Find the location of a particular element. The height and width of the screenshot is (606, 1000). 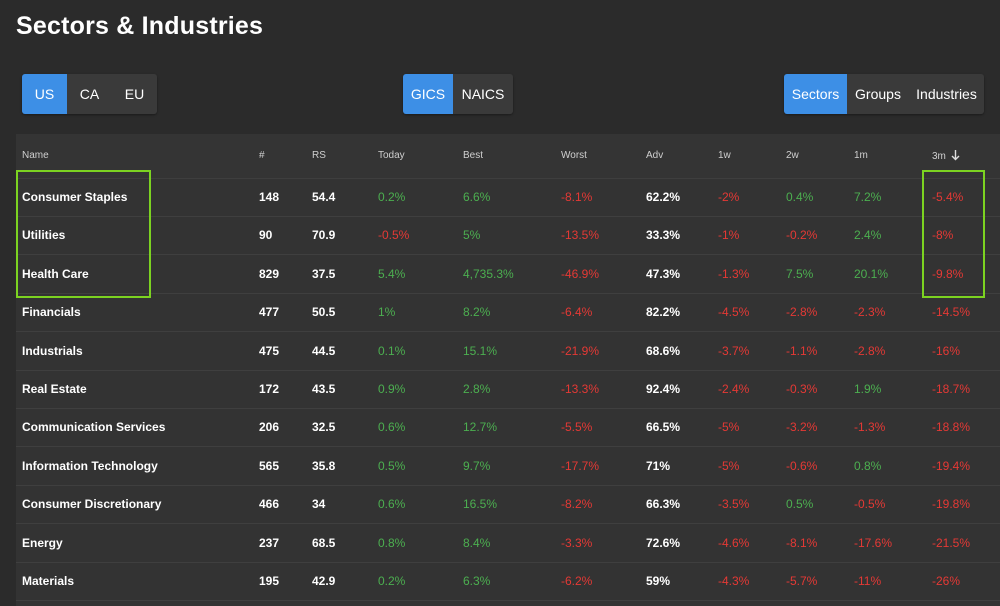

cell-rs: 44.5 is located at coordinates (324, 350).